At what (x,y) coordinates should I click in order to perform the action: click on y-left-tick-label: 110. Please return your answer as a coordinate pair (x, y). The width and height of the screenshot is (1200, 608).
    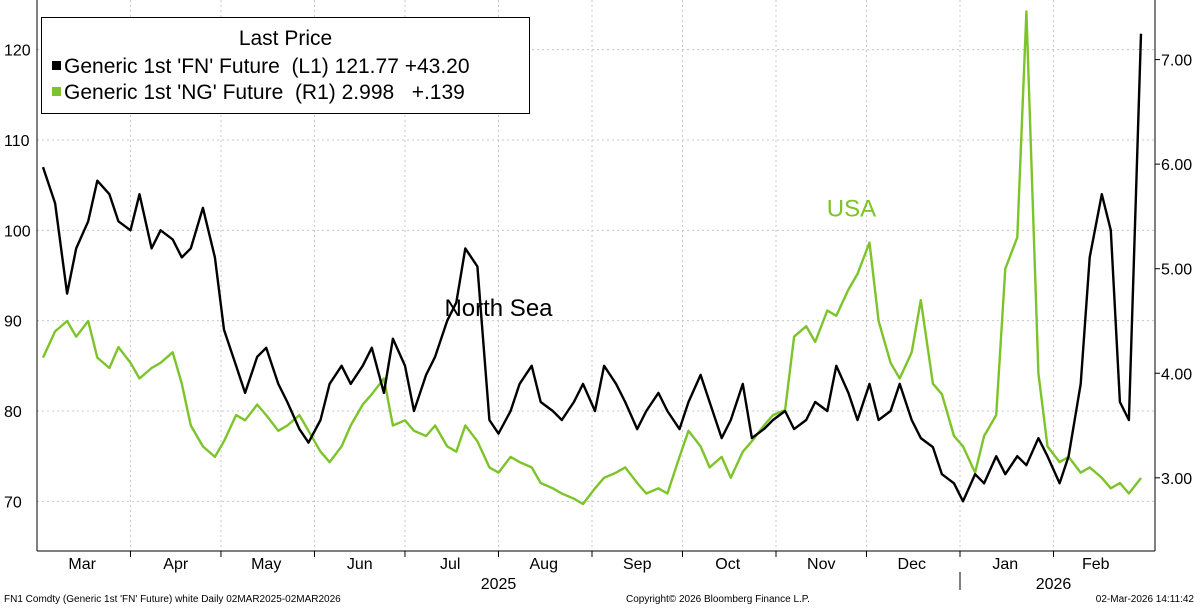
    Looking at the image, I should click on (17, 141).